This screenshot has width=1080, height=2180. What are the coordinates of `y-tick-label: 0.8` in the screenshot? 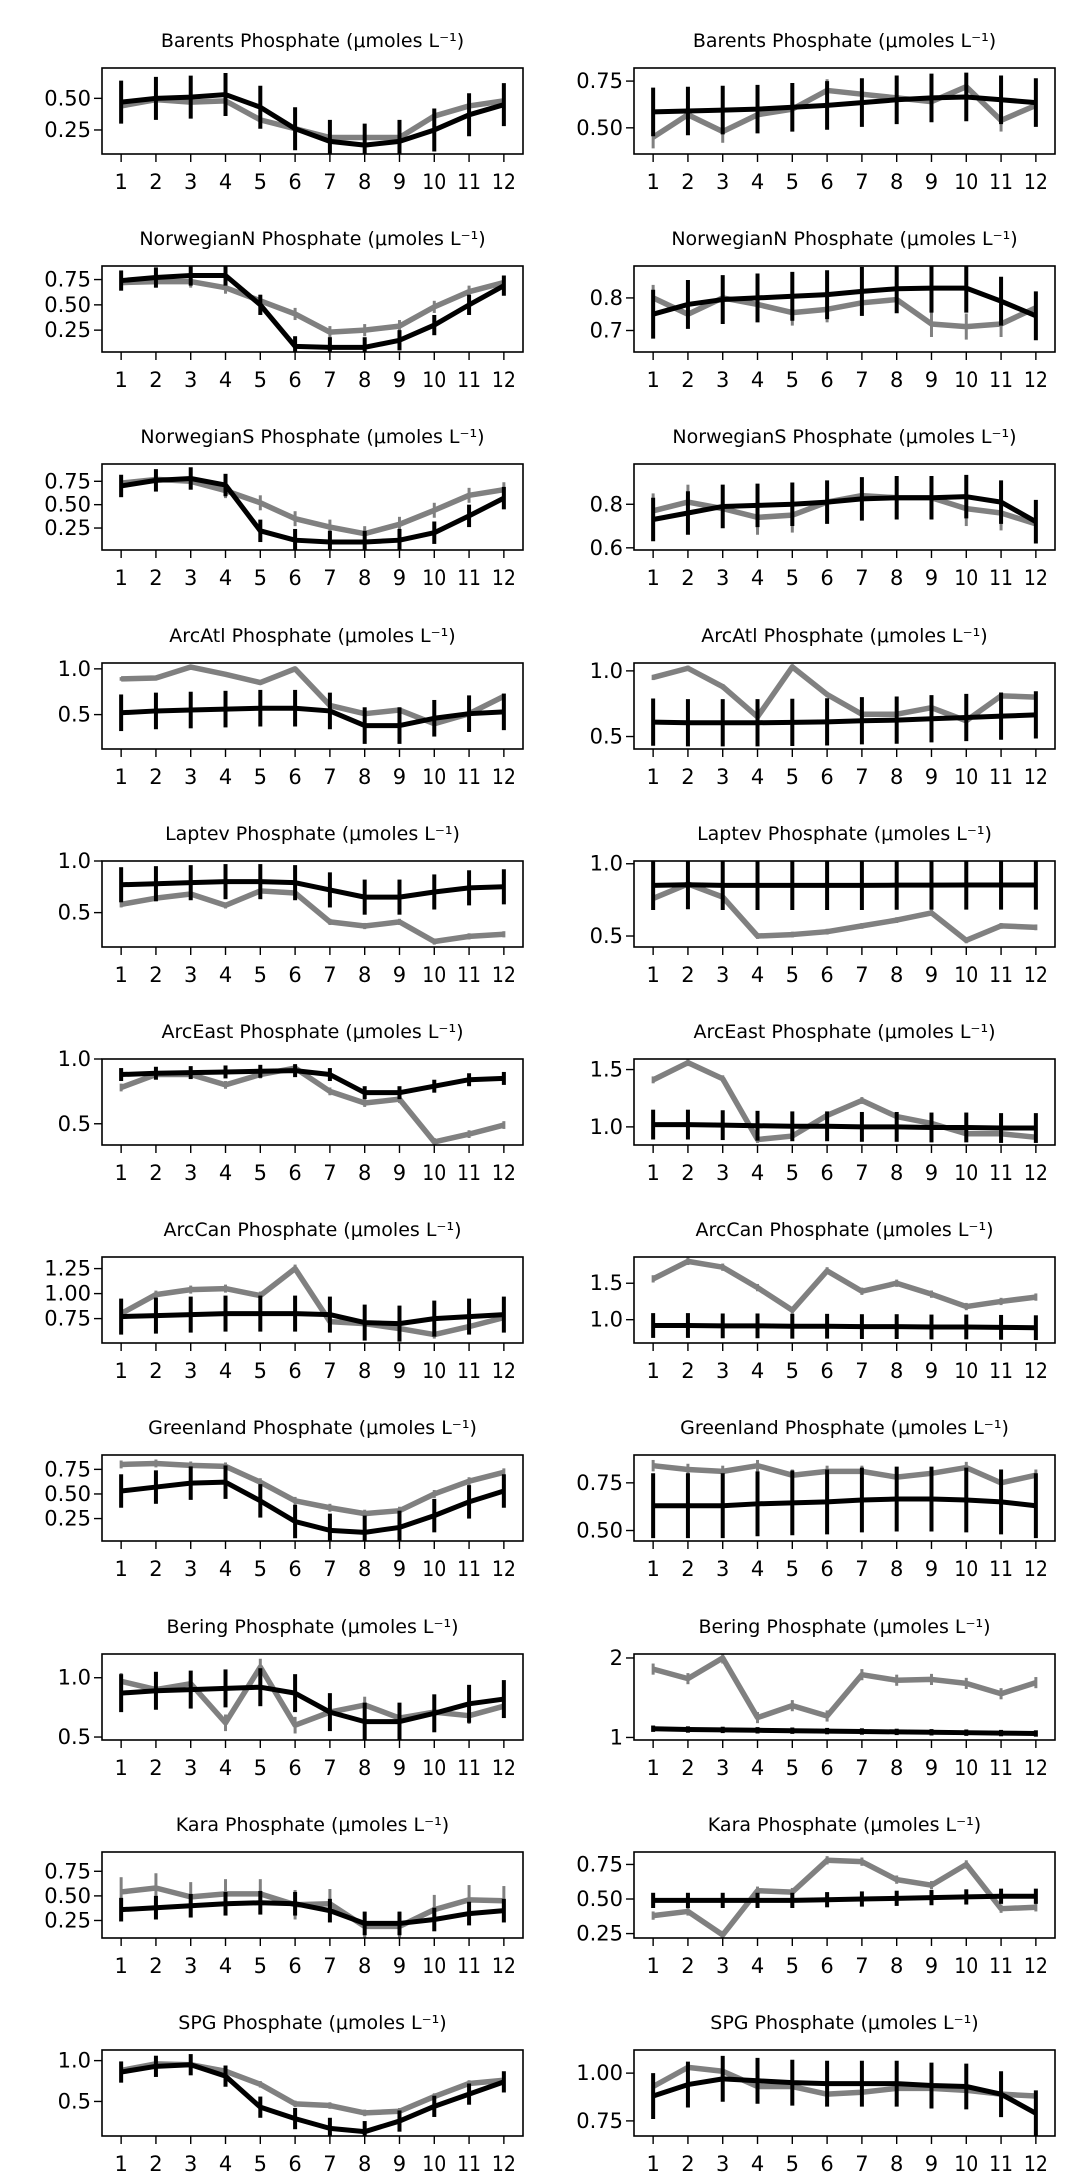 It's located at (606, 298).